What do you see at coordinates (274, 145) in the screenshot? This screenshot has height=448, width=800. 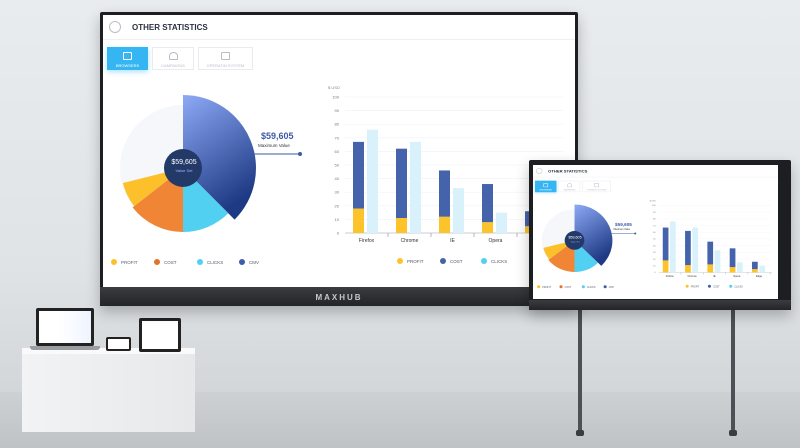 I see `annotation-label: Maximum Value` at bounding box center [274, 145].